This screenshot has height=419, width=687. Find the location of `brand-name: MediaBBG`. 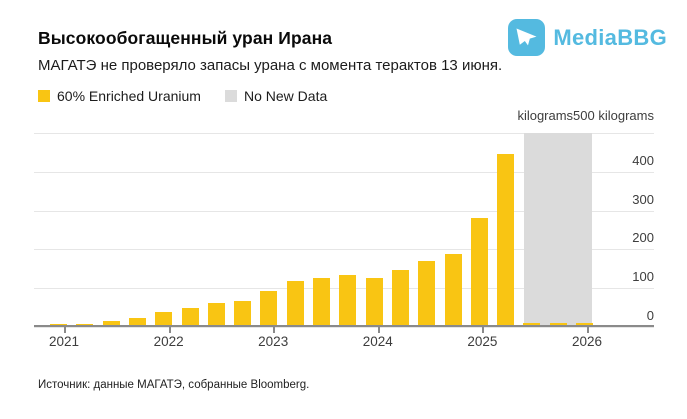

brand-name: MediaBBG is located at coordinates (610, 37).